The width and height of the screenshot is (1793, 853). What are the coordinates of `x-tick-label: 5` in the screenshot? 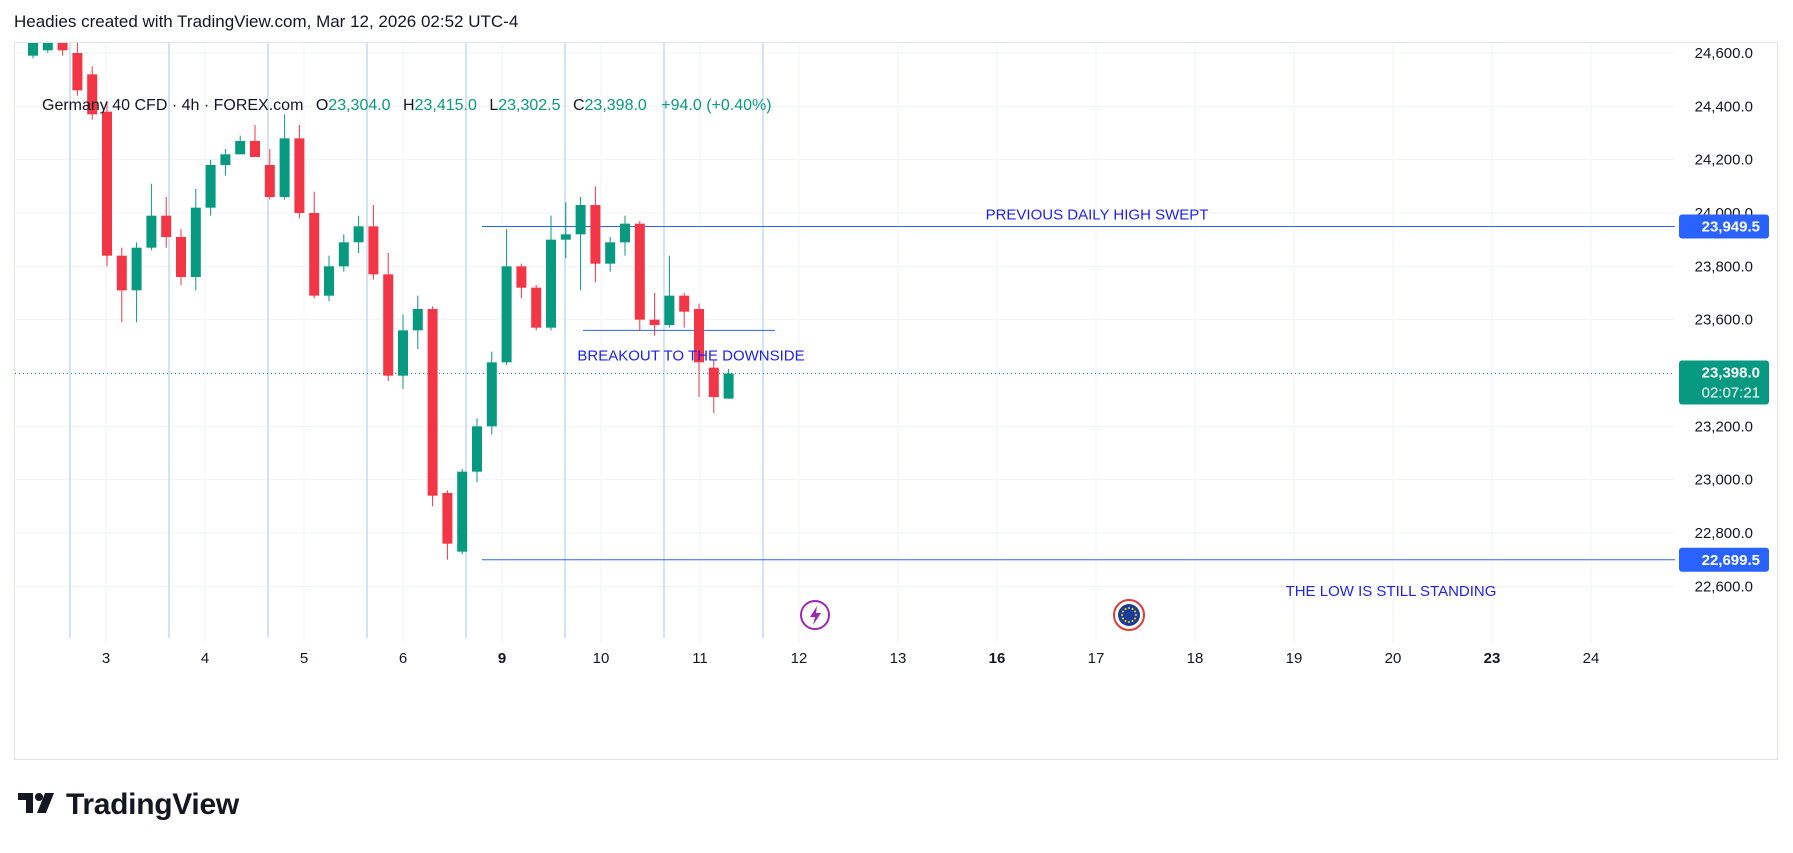 It's located at (304, 658).